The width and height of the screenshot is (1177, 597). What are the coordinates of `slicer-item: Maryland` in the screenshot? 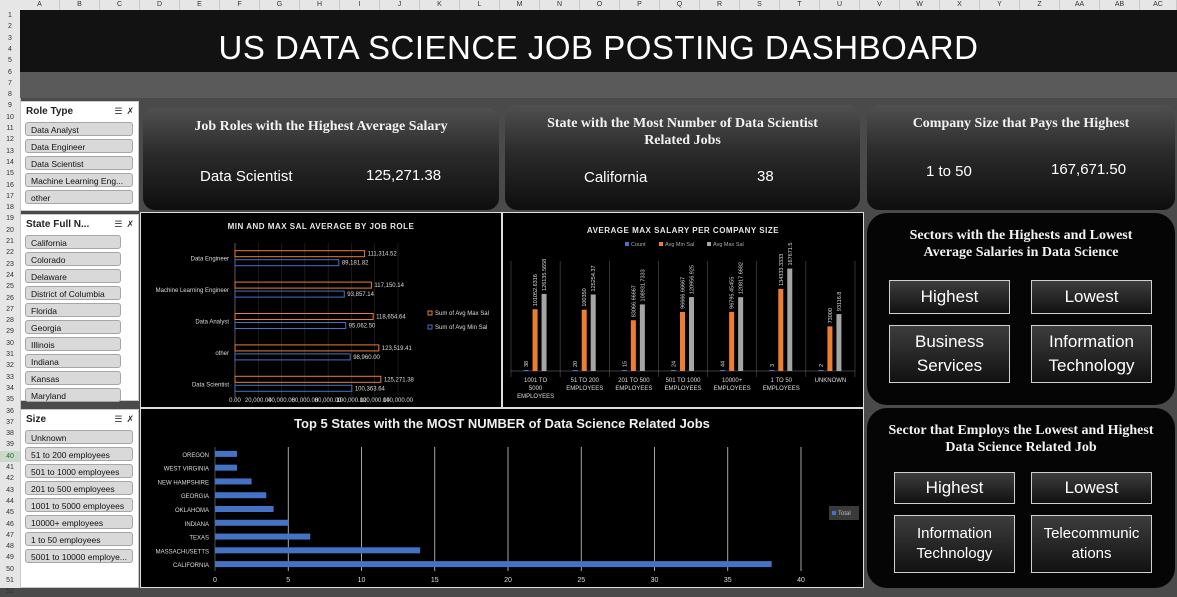 It's located at (73, 395).